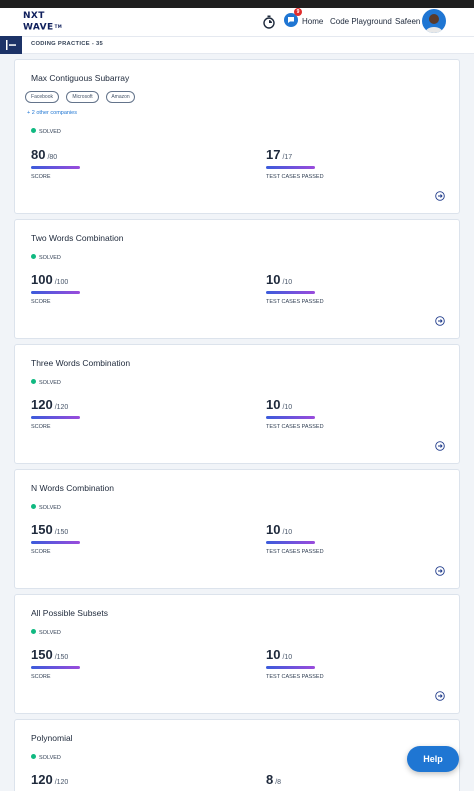 Image resolution: width=474 pixels, height=798 pixels. Describe the element at coordinates (72, 488) in the screenshot. I see `problem-title: N Words Combination` at that location.